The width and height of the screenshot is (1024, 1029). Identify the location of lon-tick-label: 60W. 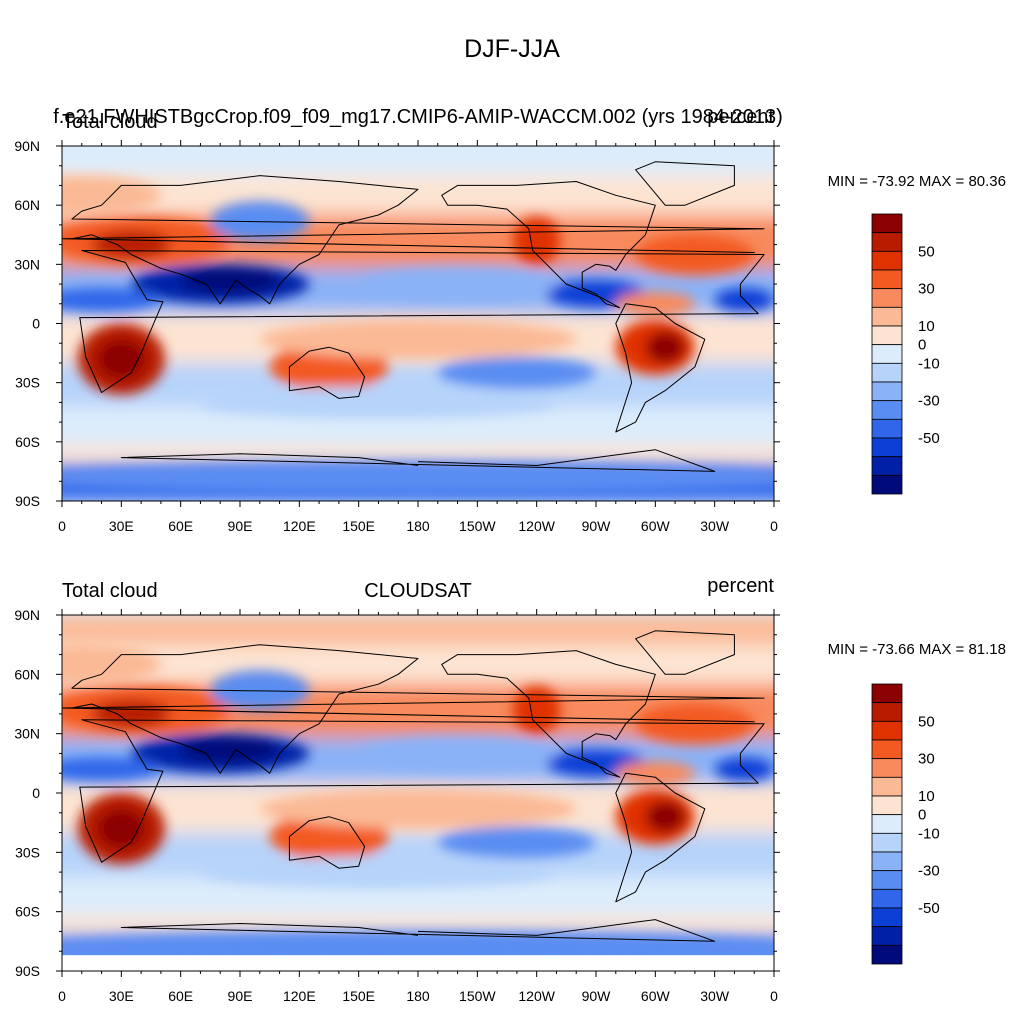
(656, 996).